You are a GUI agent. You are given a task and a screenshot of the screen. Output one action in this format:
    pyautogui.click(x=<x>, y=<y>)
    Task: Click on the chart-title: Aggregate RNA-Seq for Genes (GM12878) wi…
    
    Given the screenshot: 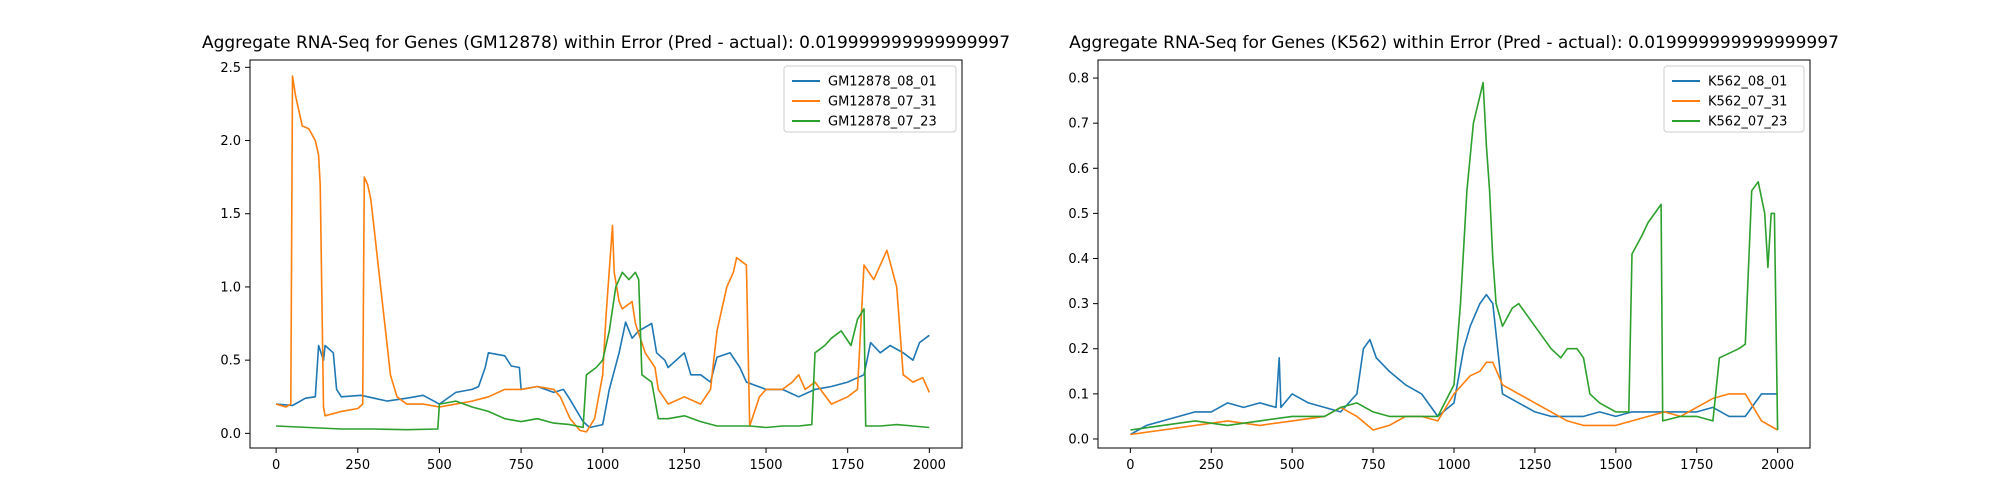 What is the action you would take?
    pyautogui.click(x=606, y=43)
    